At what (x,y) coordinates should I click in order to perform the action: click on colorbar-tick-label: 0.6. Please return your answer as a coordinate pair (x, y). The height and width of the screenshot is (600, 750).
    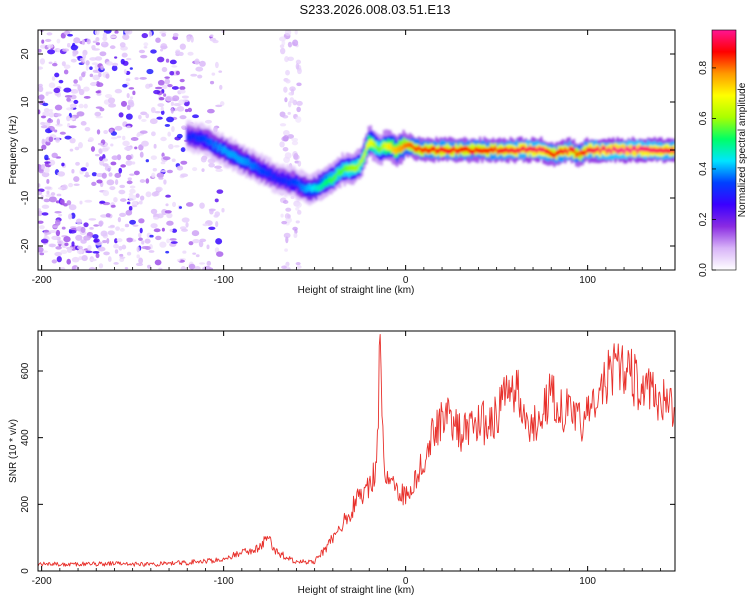
    Looking at the image, I should click on (703, 118).